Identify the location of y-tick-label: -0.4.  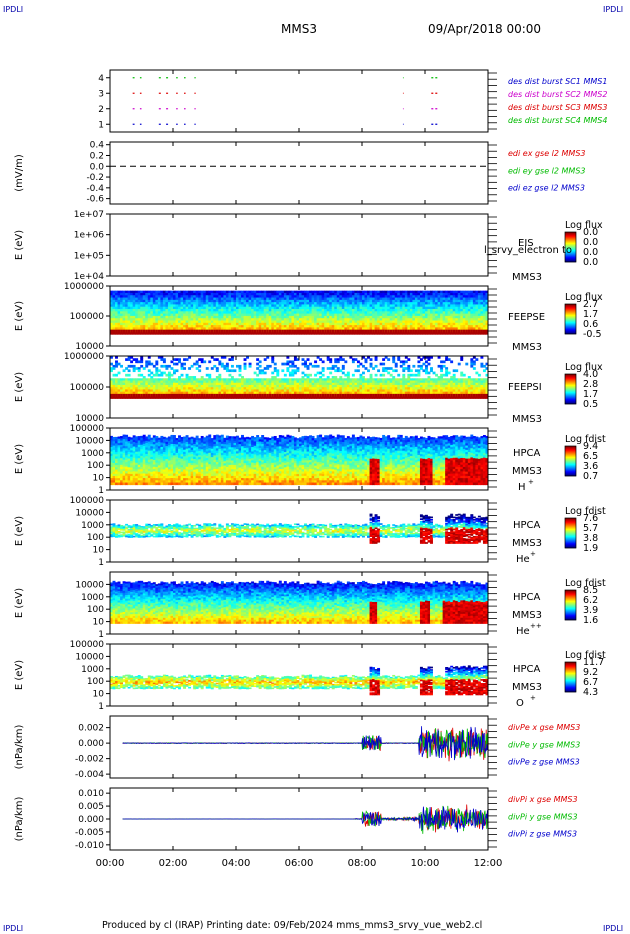
(95, 189).